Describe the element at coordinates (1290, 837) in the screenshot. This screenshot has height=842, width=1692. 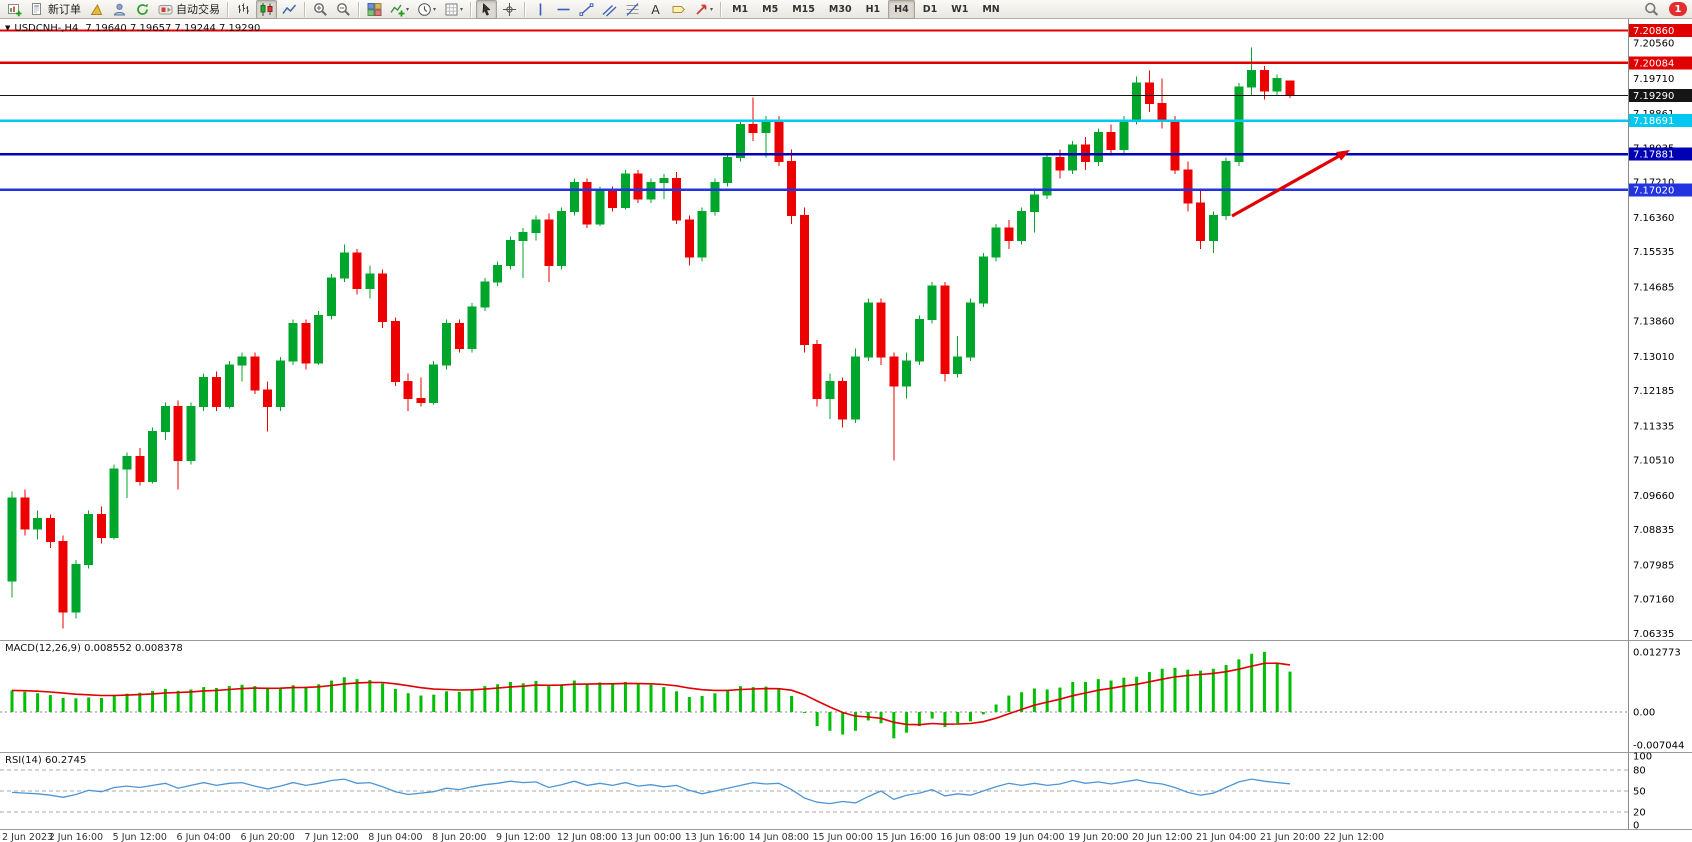
I see `svg-text: 21 Jun 20:00` at that location.